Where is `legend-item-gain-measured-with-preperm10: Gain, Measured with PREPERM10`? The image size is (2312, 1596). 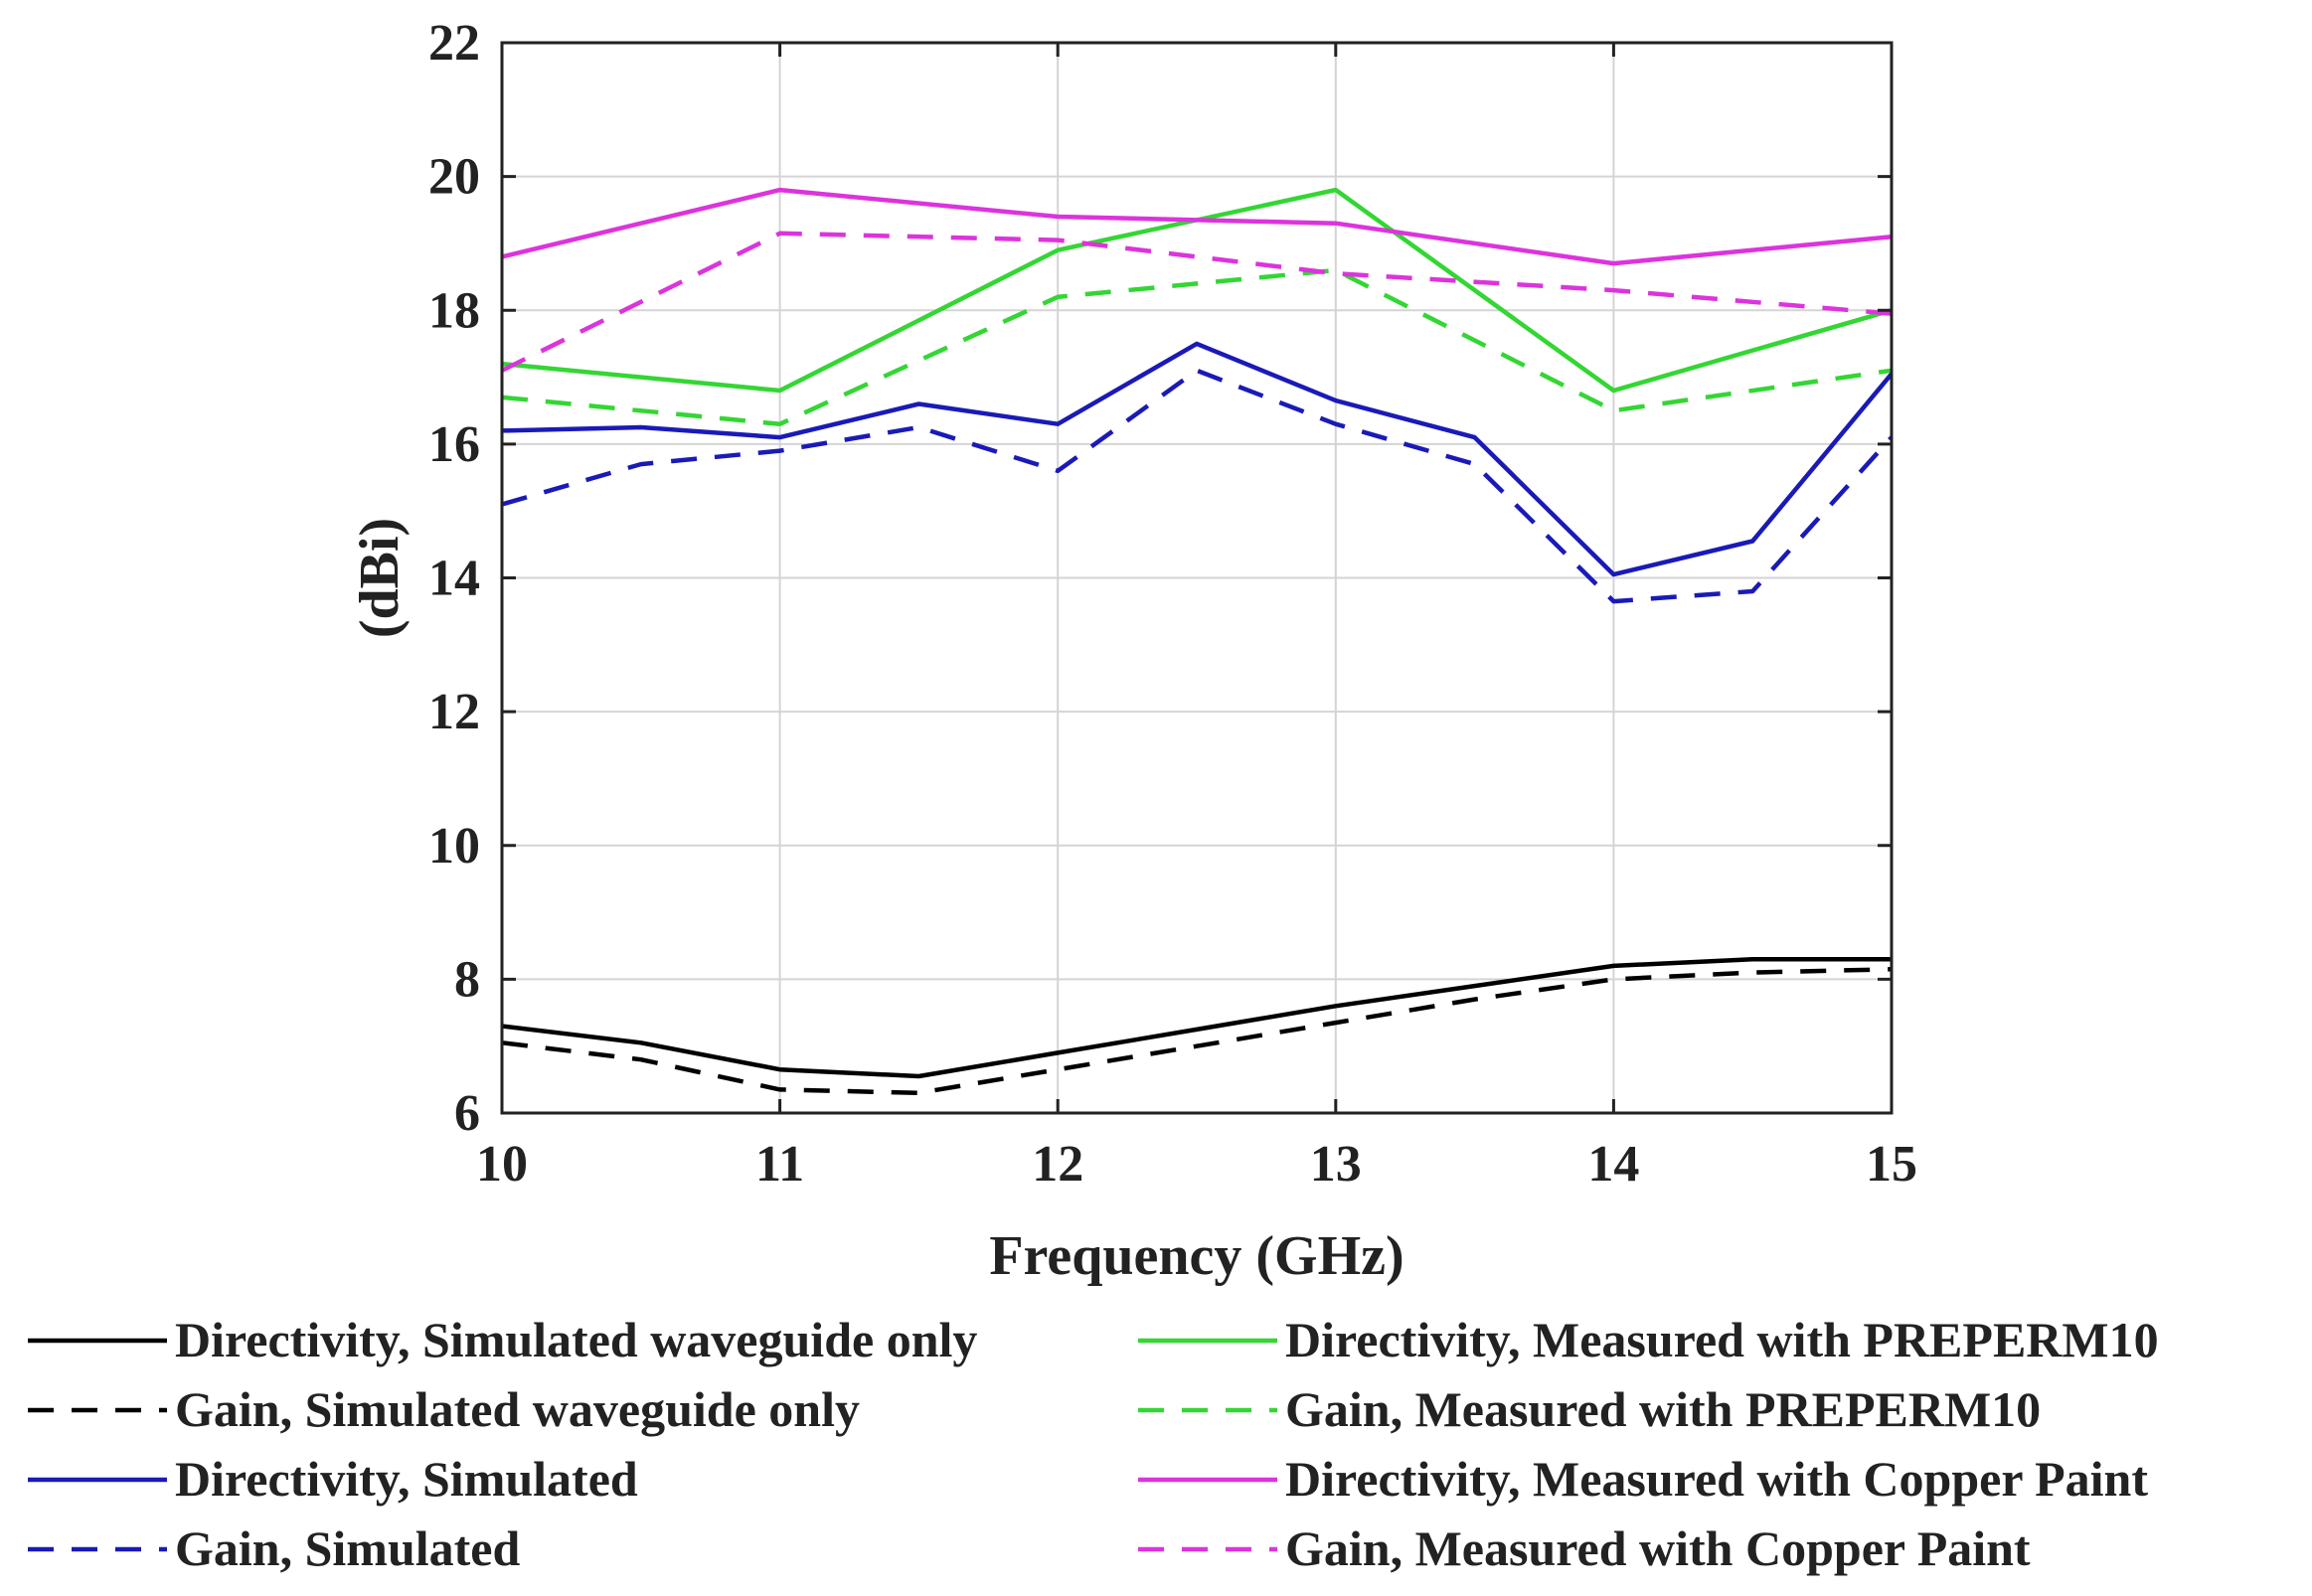 legend-item-gain-measured-with-preperm10: Gain, Measured with PREPERM10 is located at coordinates (1589, 1409).